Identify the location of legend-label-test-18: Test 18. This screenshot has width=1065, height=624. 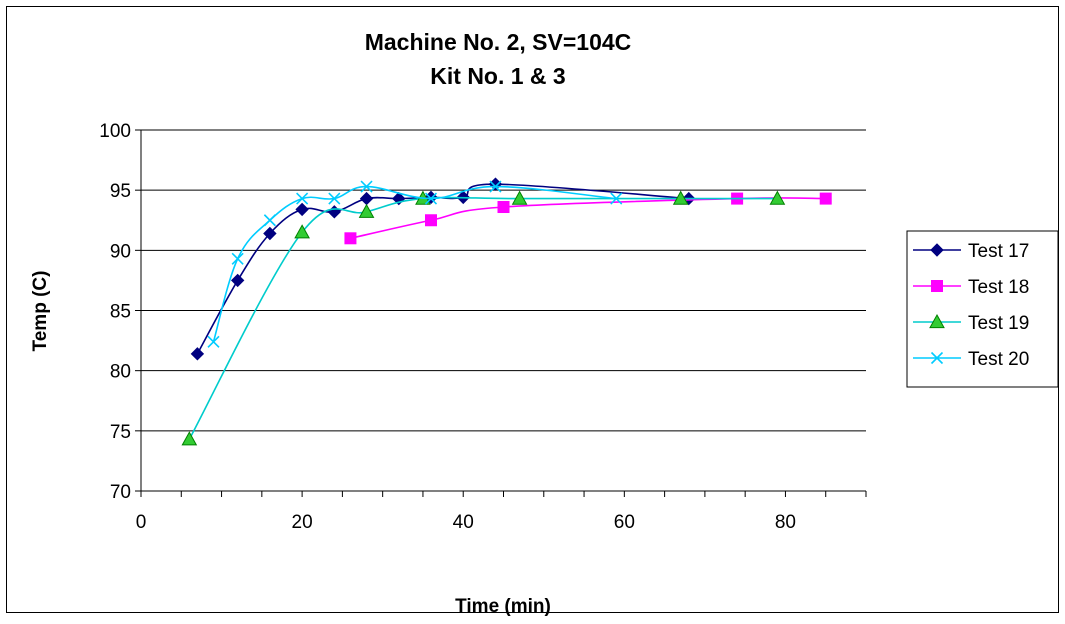
(998, 287).